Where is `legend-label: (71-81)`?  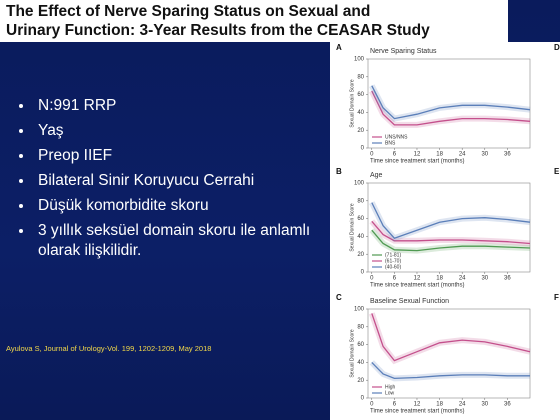
legend-label: (71-81) is located at coordinates (393, 255).